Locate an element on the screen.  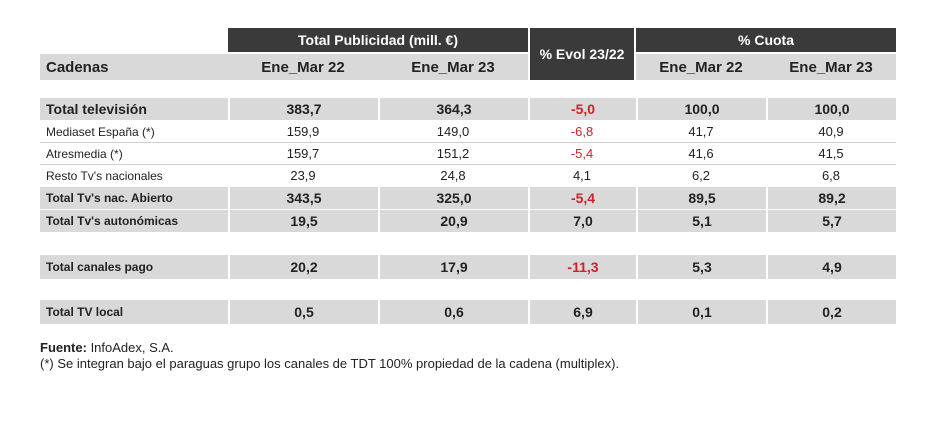
source-label: Fuente: is located at coordinates (63, 347).